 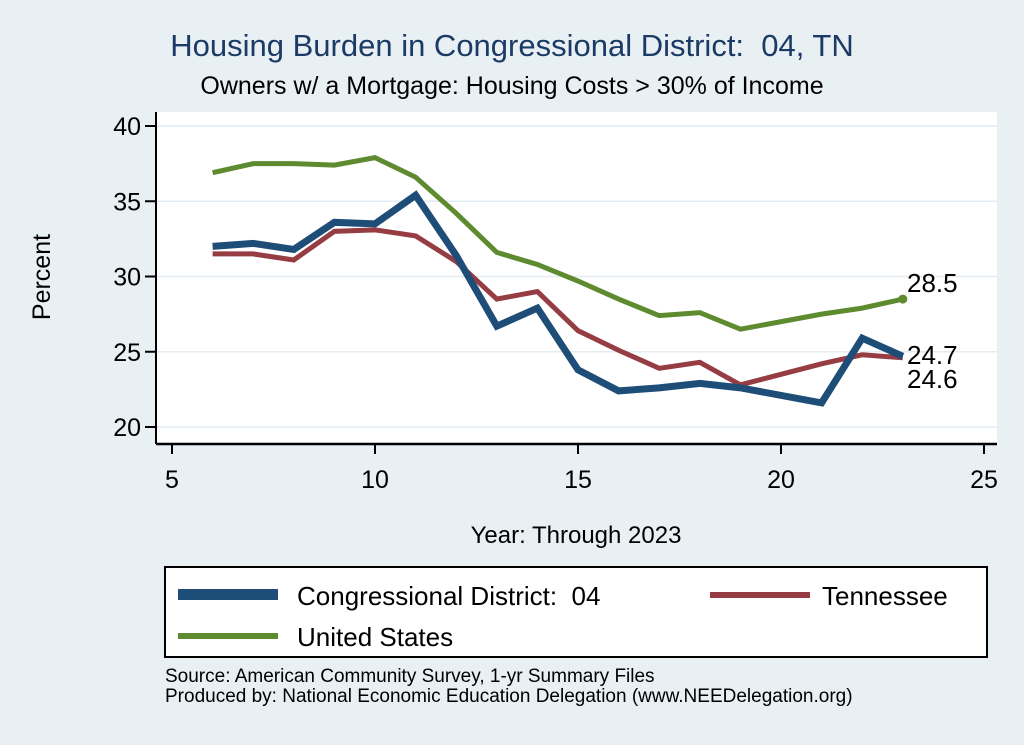 I want to click on end-label-tennessee: 24.6, so click(x=932, y=379).